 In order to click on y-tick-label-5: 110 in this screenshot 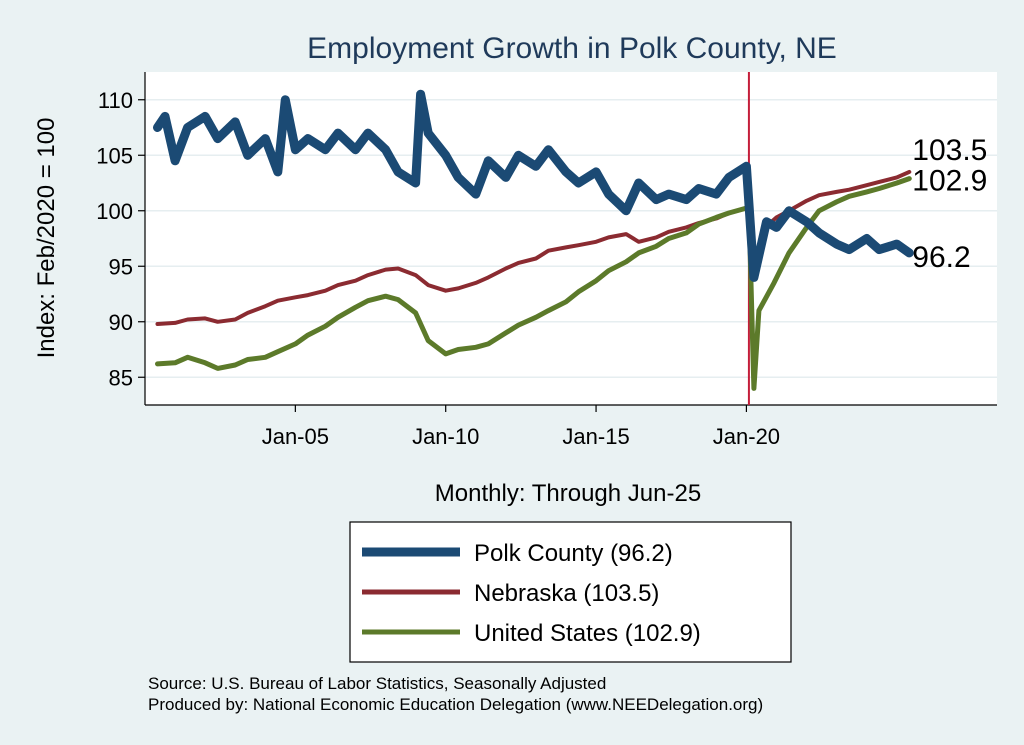, I will do `click(115, 100)`.